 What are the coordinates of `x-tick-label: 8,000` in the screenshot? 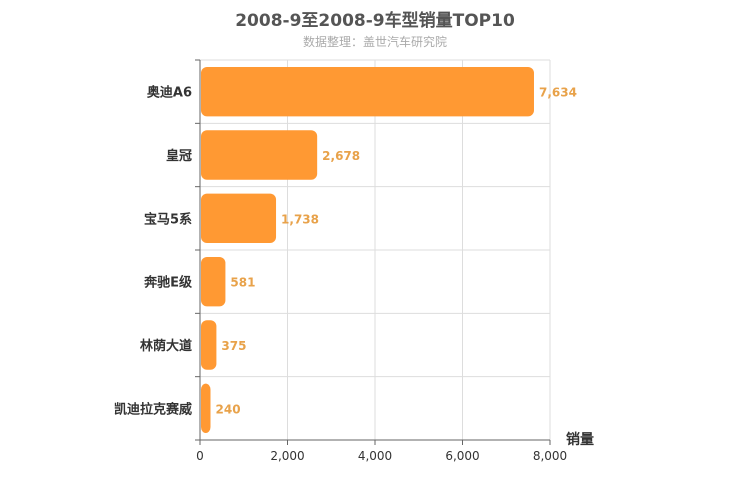 It's located at (550, 456).